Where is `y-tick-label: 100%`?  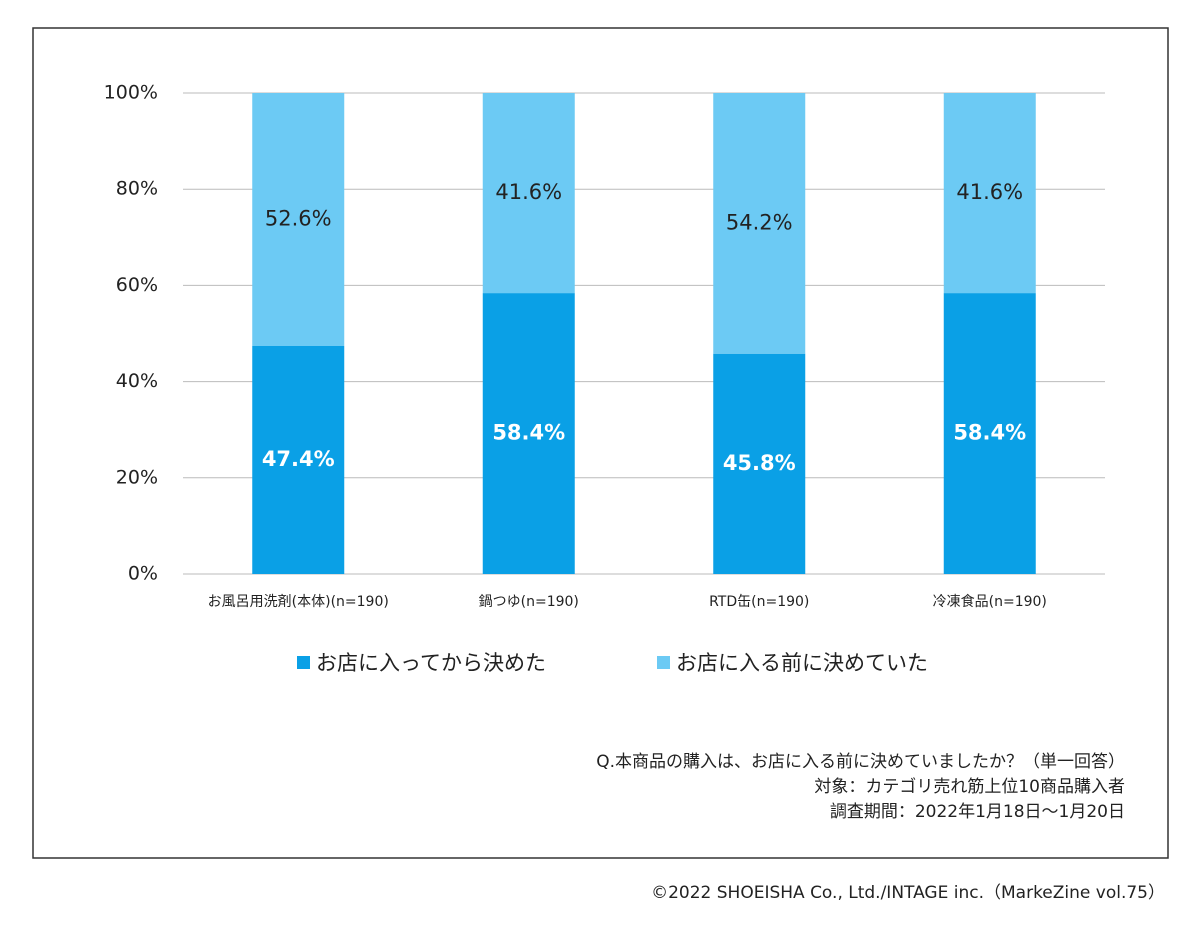
y-tick-label: 100% is located at coordinates (131, 93).